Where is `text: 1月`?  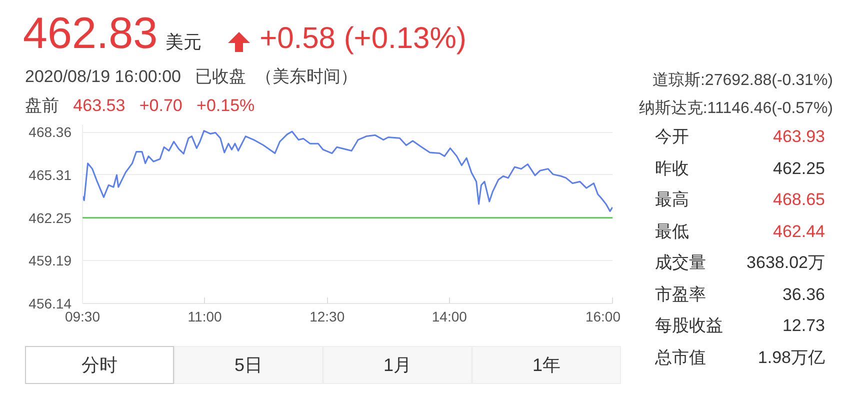 text: 1月 is located at coordinates (397, 365).